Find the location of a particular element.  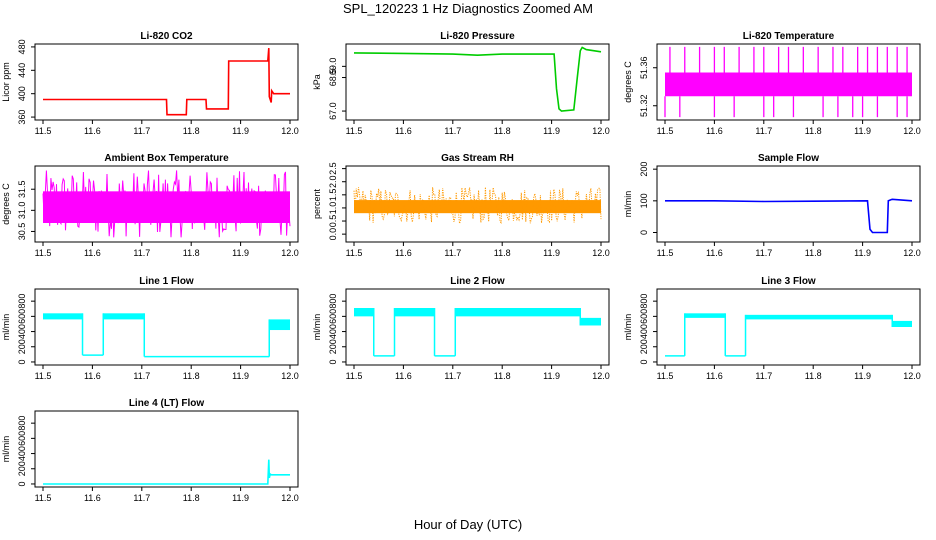

y-tick-label: 0.0 is located at coordinates (333, 234).